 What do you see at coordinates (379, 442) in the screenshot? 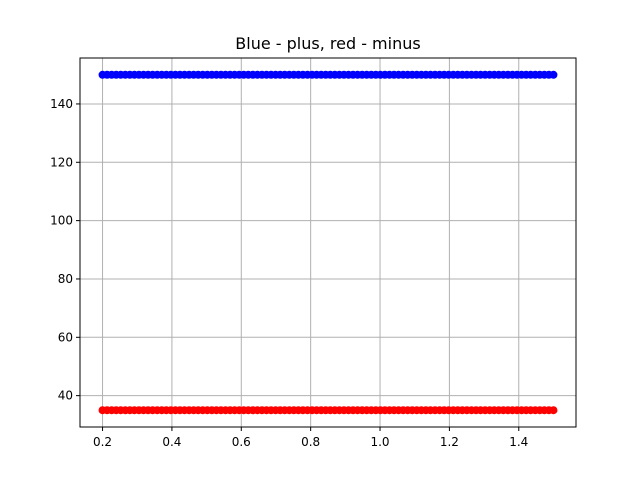
I see `x-tick-label: 1.0` at bounding box center [379, 442].